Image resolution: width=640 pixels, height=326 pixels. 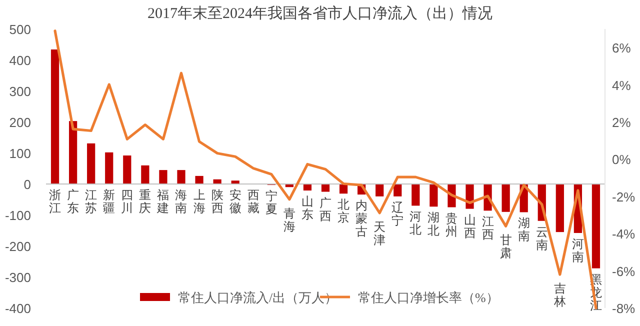 What do you see at coordinates (428, 297) in the screenshot?
I see `legend-label: 常住人口净增长率（%）` at bounding box center [428, 297].